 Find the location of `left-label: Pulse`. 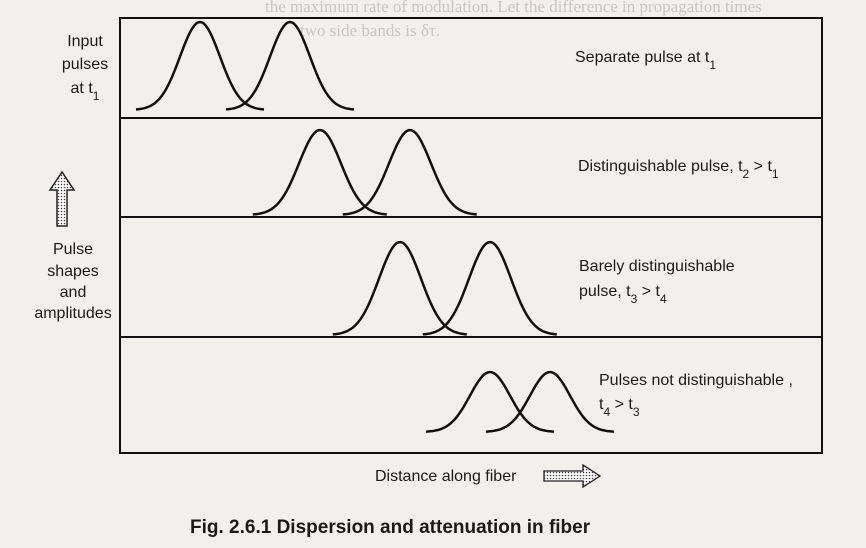

left-label: Pulse is located at coordinates (73, 249).